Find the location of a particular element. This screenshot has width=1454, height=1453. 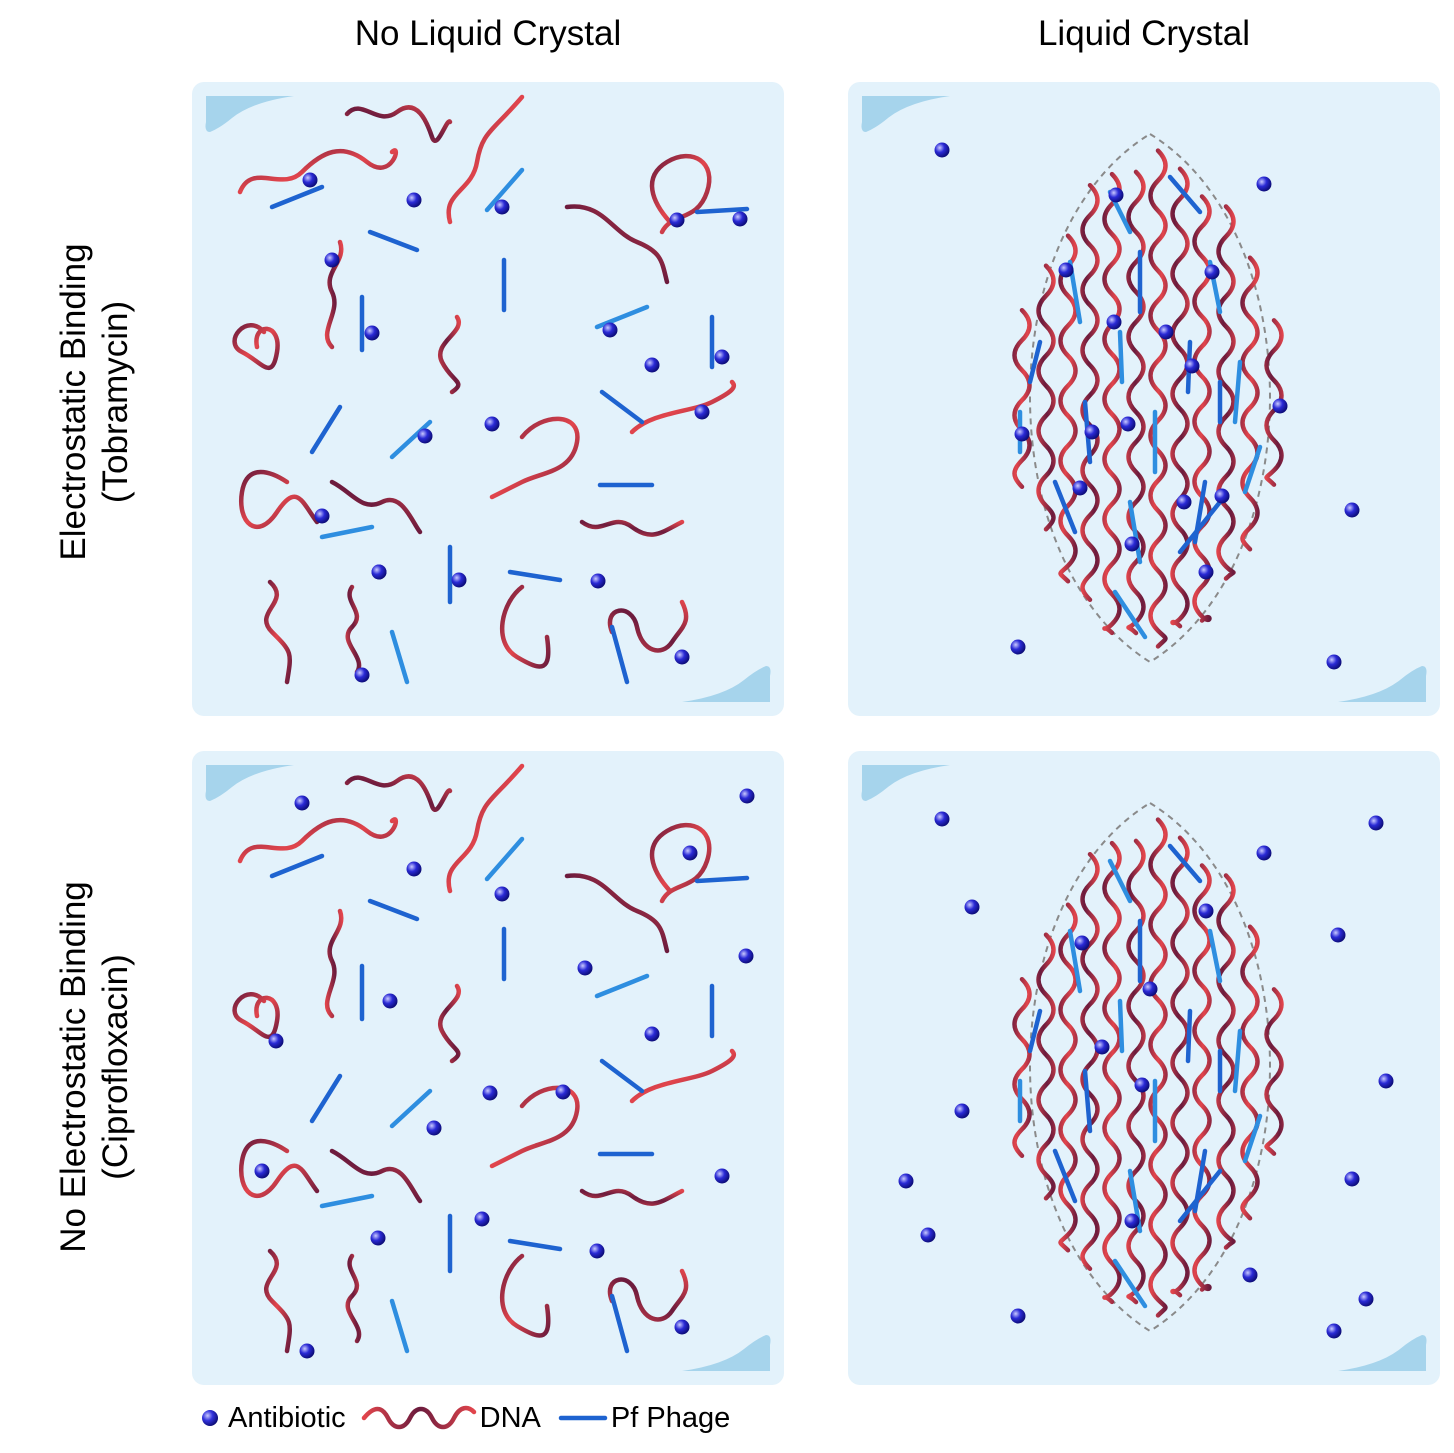

row-title-electrostatic: Electrostatic Binding (Tobramycin) is located at coordinates (95, 402).